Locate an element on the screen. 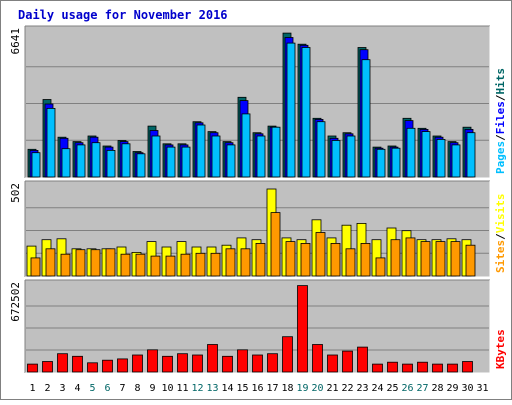 This screenshot has height=405, width=512. legend-entry-kbytes: KBytes is located at coordinates (500, 349).